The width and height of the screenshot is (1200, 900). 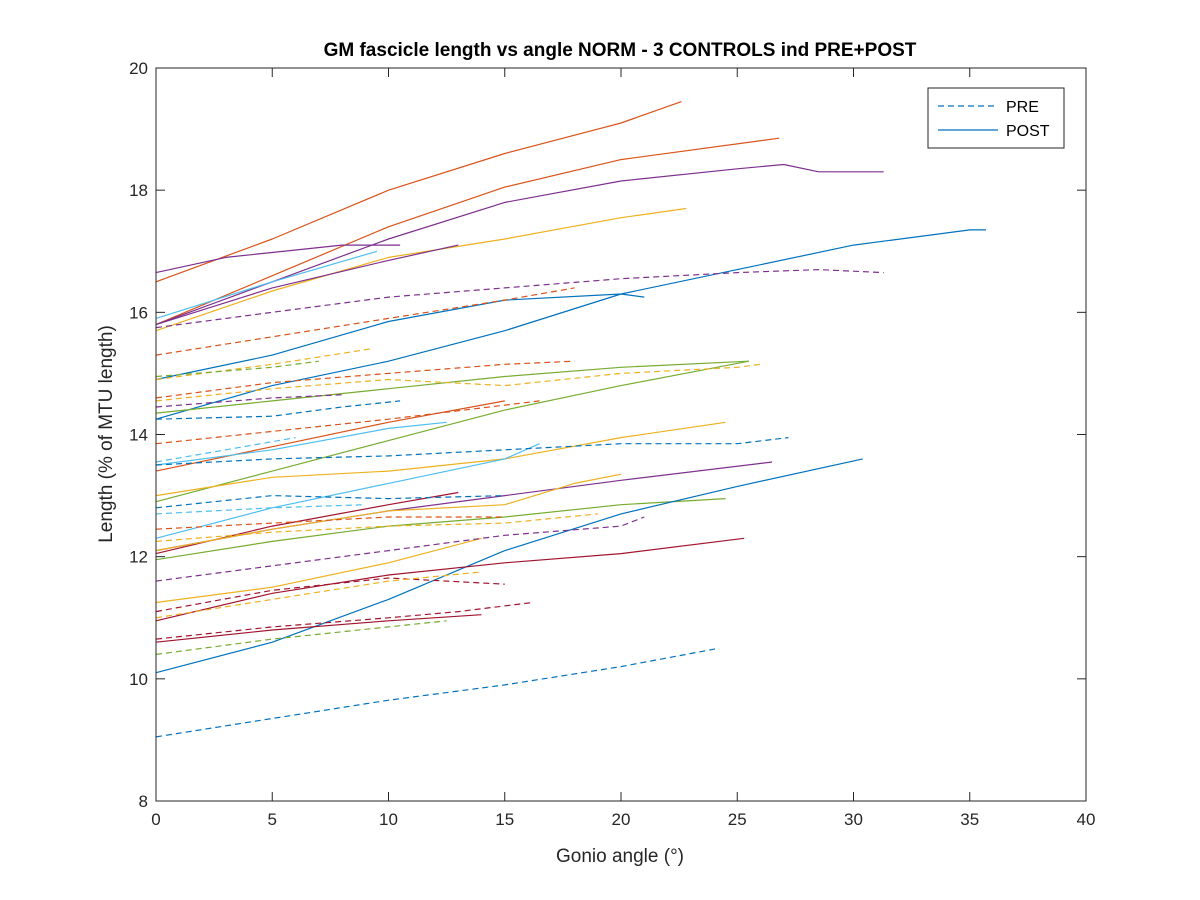 I want to click on x-tick-label: 0, so click(x=155, y=819).